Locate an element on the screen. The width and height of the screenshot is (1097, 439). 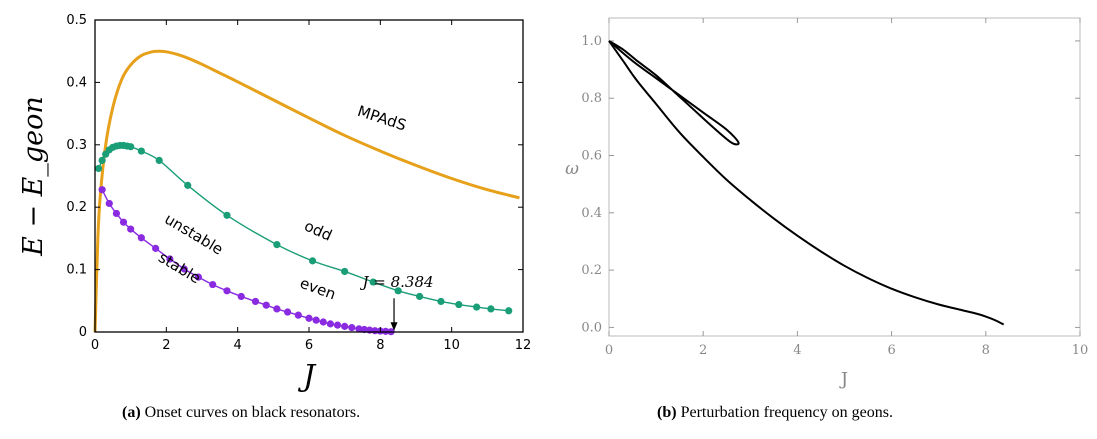
annot-odd: odd is located at coordinates (318, 231).